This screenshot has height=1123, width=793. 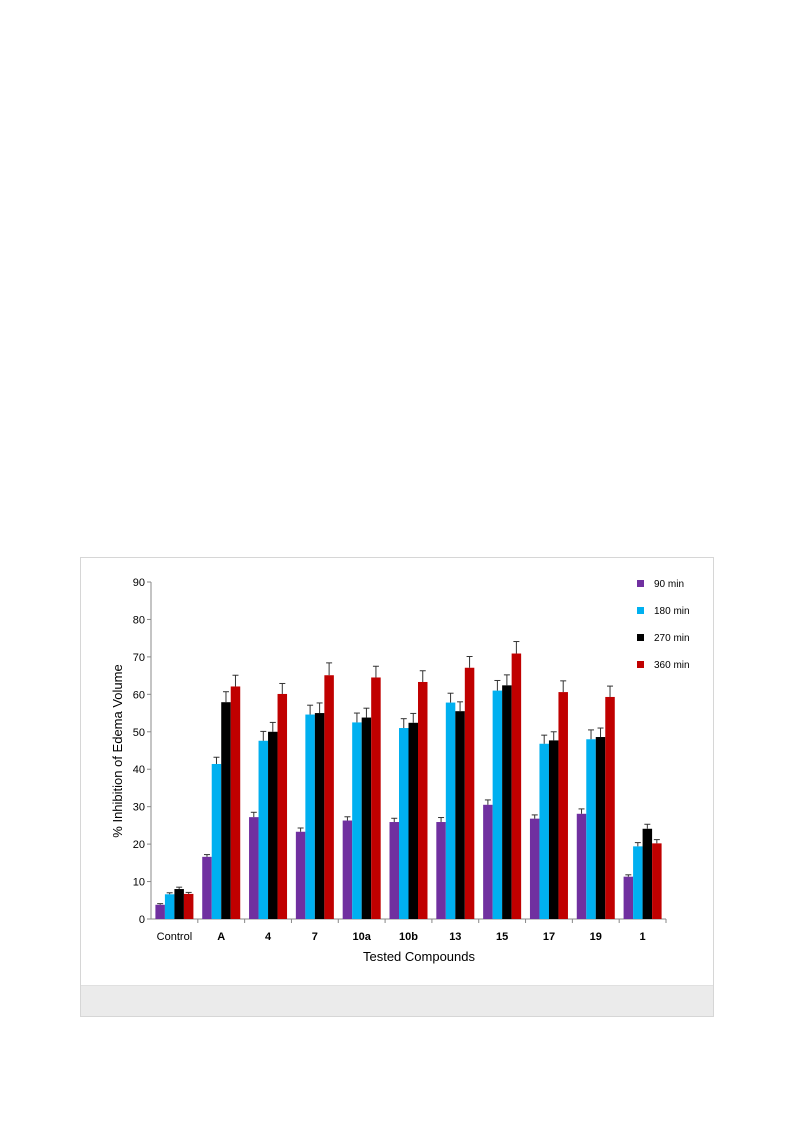 I want to click on x-tick-label: 17, so click(x=549, y=937).